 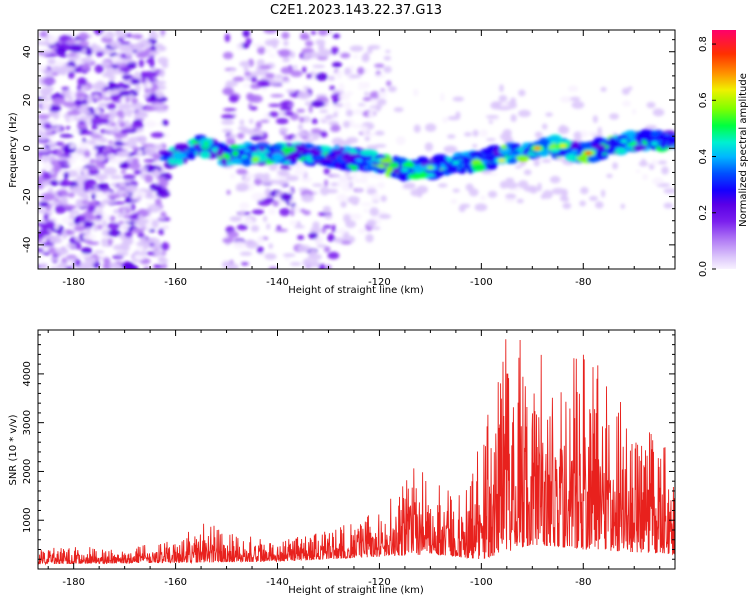 I want to click on snr-x-label: Height of straight line (km), so click(x=356, y=590).